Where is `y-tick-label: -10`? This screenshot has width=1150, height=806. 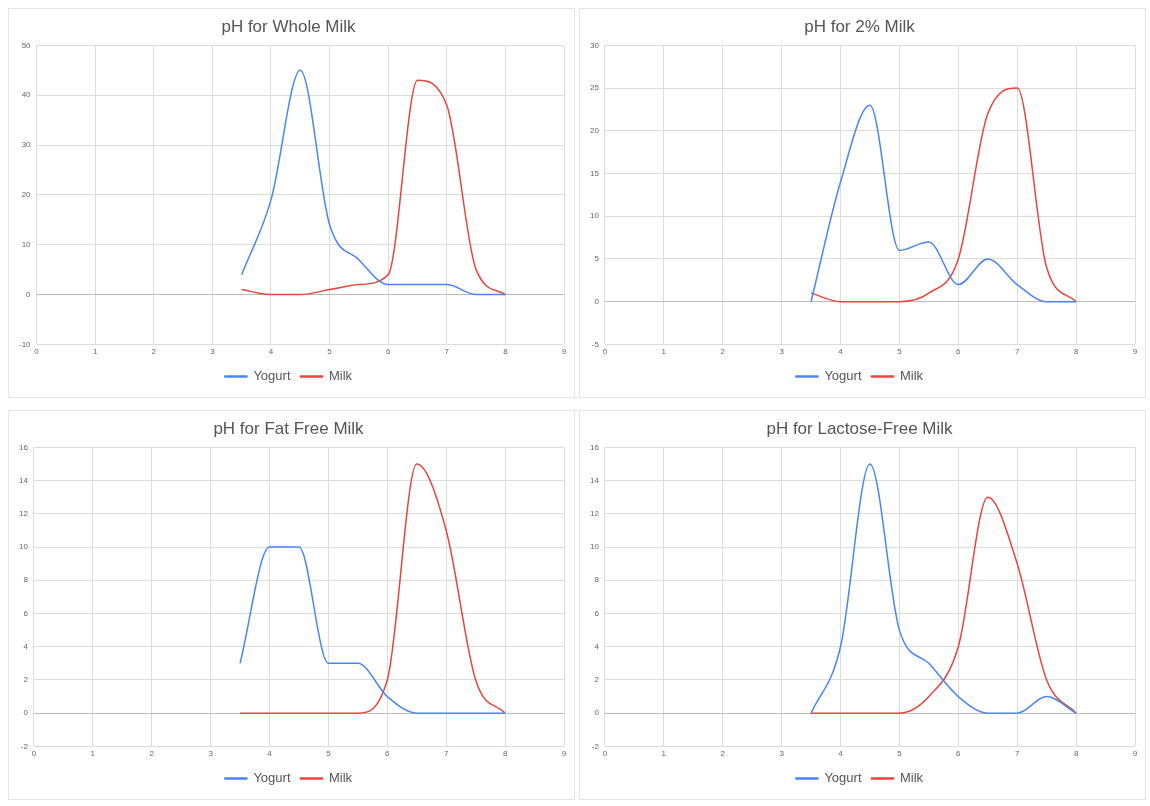
y-tick-label: -10 is located at coordinates (25, 344).